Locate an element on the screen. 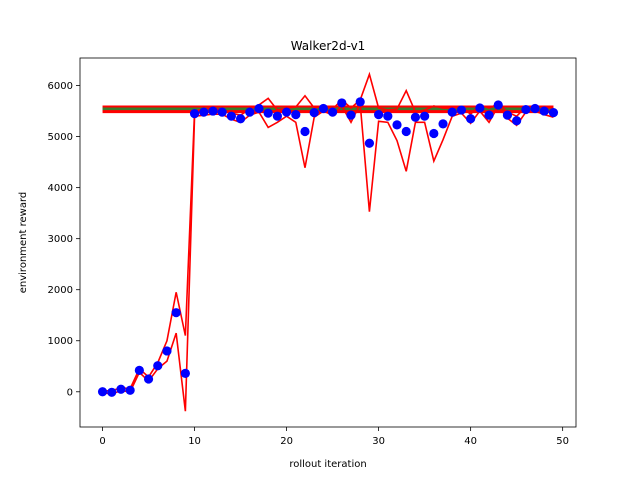 The image size is (640, 480). x-axis: 0 10 20 30 40 50 is located at coordinates (334, 437).